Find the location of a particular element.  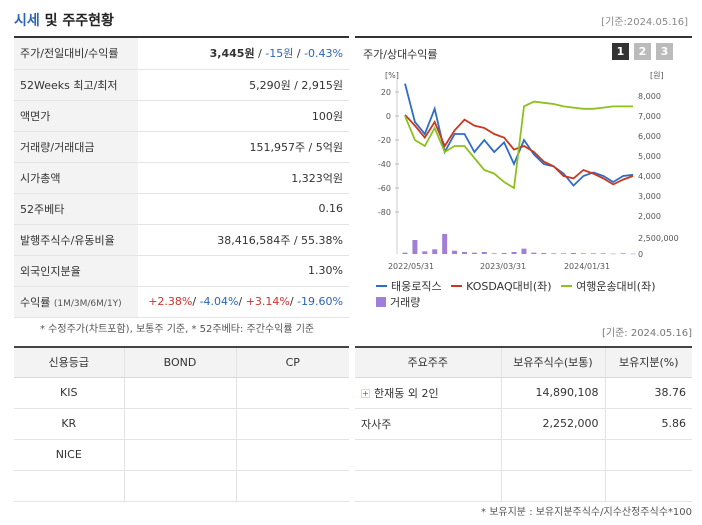

right-axis-tick-label: 7,000 is located at coordinates (649, 116).